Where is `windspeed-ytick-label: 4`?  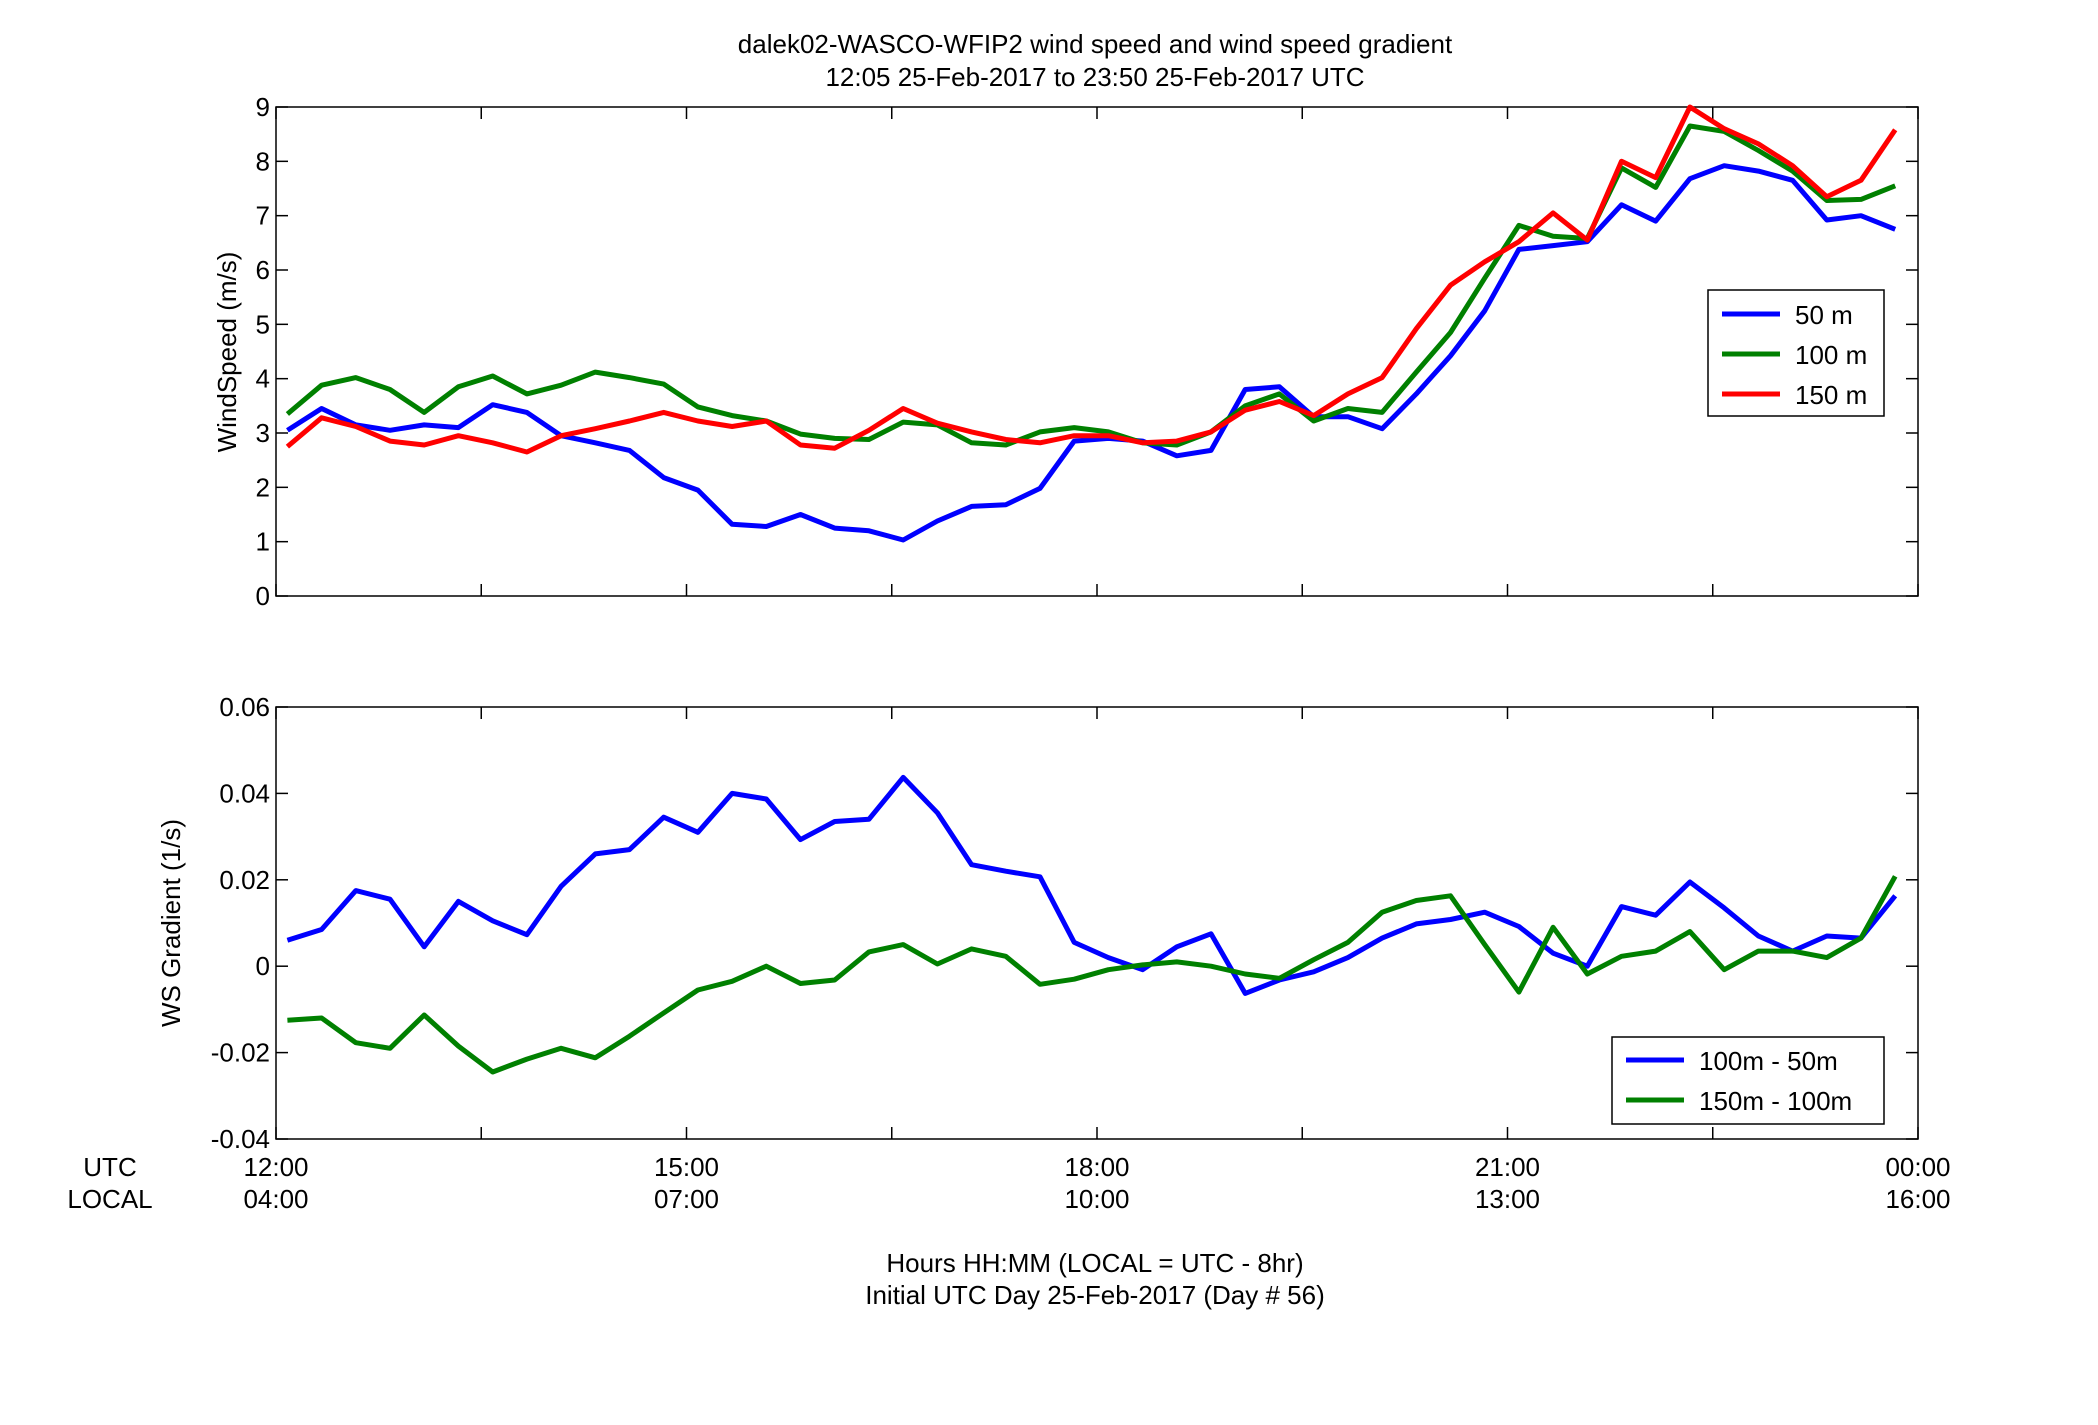
windspeed-ytick-label: 4 is located at coordinates (263, 379).